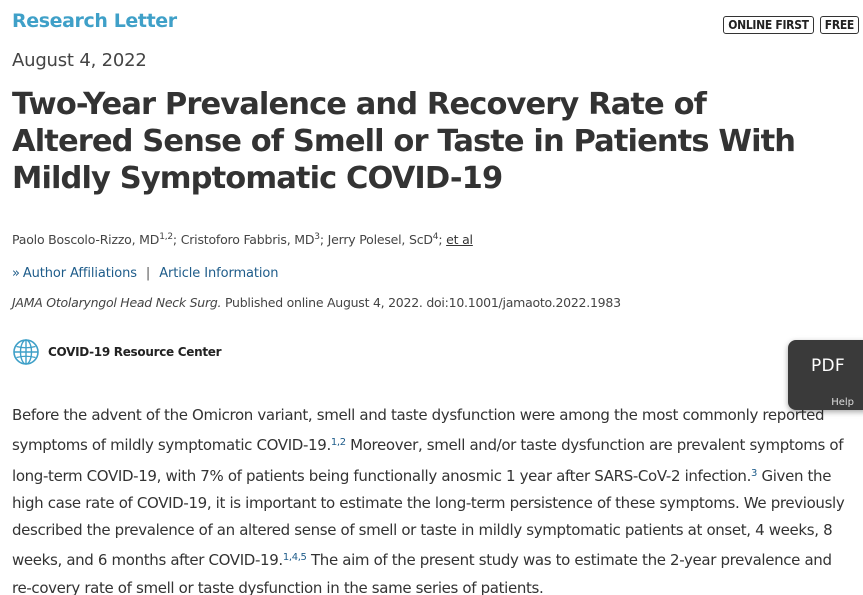 The image size is (863, 595). Describe the element at coordinates (338, 443) in the screenshot. I see `reference-link: 1,2` at that location.